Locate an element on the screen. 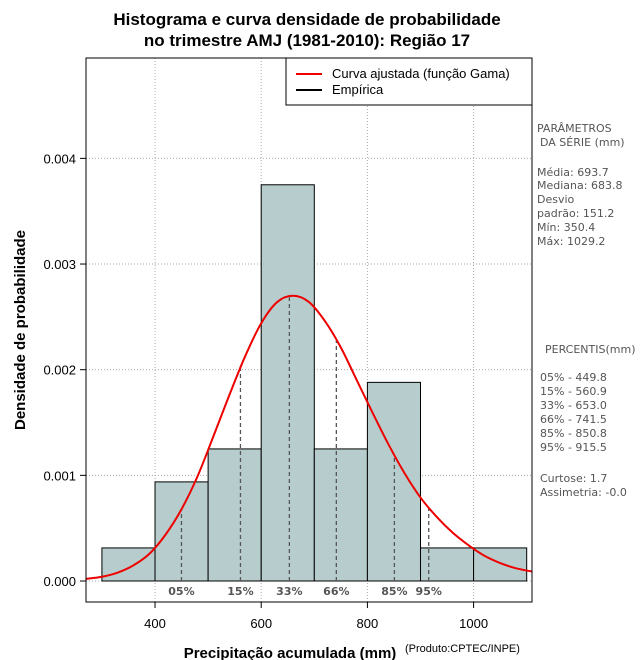 Image resolution: width=640 pixels, height=660 pixels. stat-stddev: padrão: 151.2 is located at coordinates (575, 213).